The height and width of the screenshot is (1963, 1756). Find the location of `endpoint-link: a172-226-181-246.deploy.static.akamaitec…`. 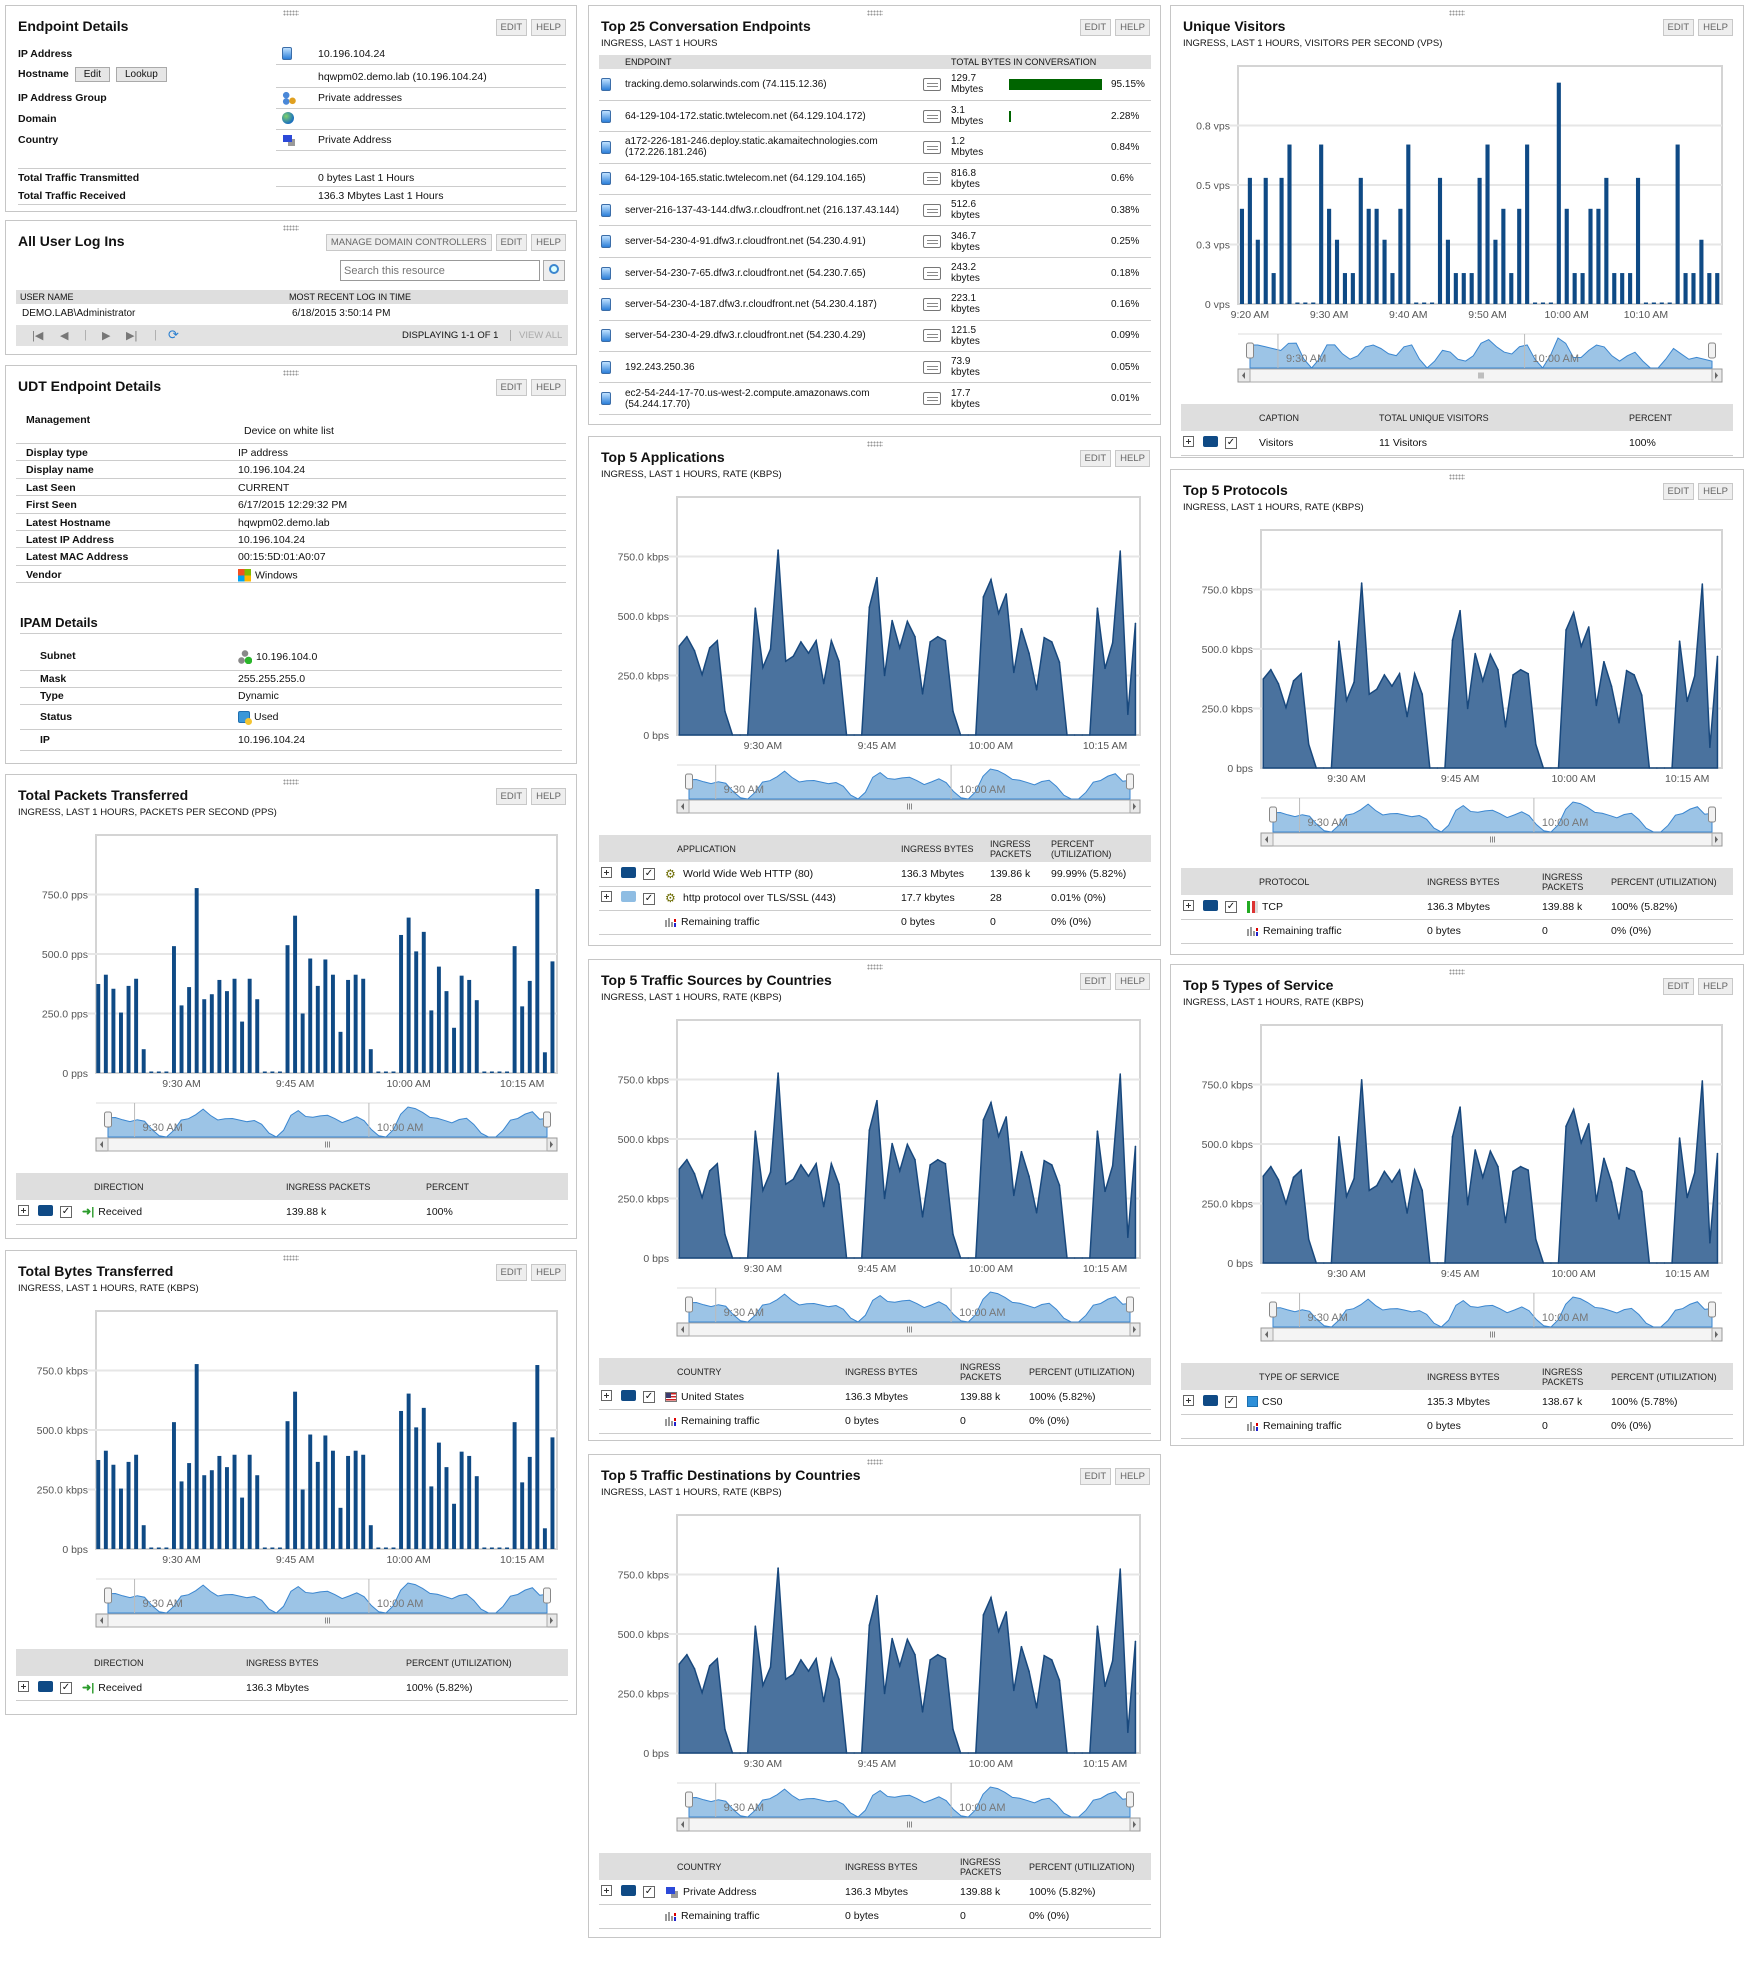

endpoint-link: a172-226-181-246.deploy.static.akamaitec… is located at coordinates (772, 147).